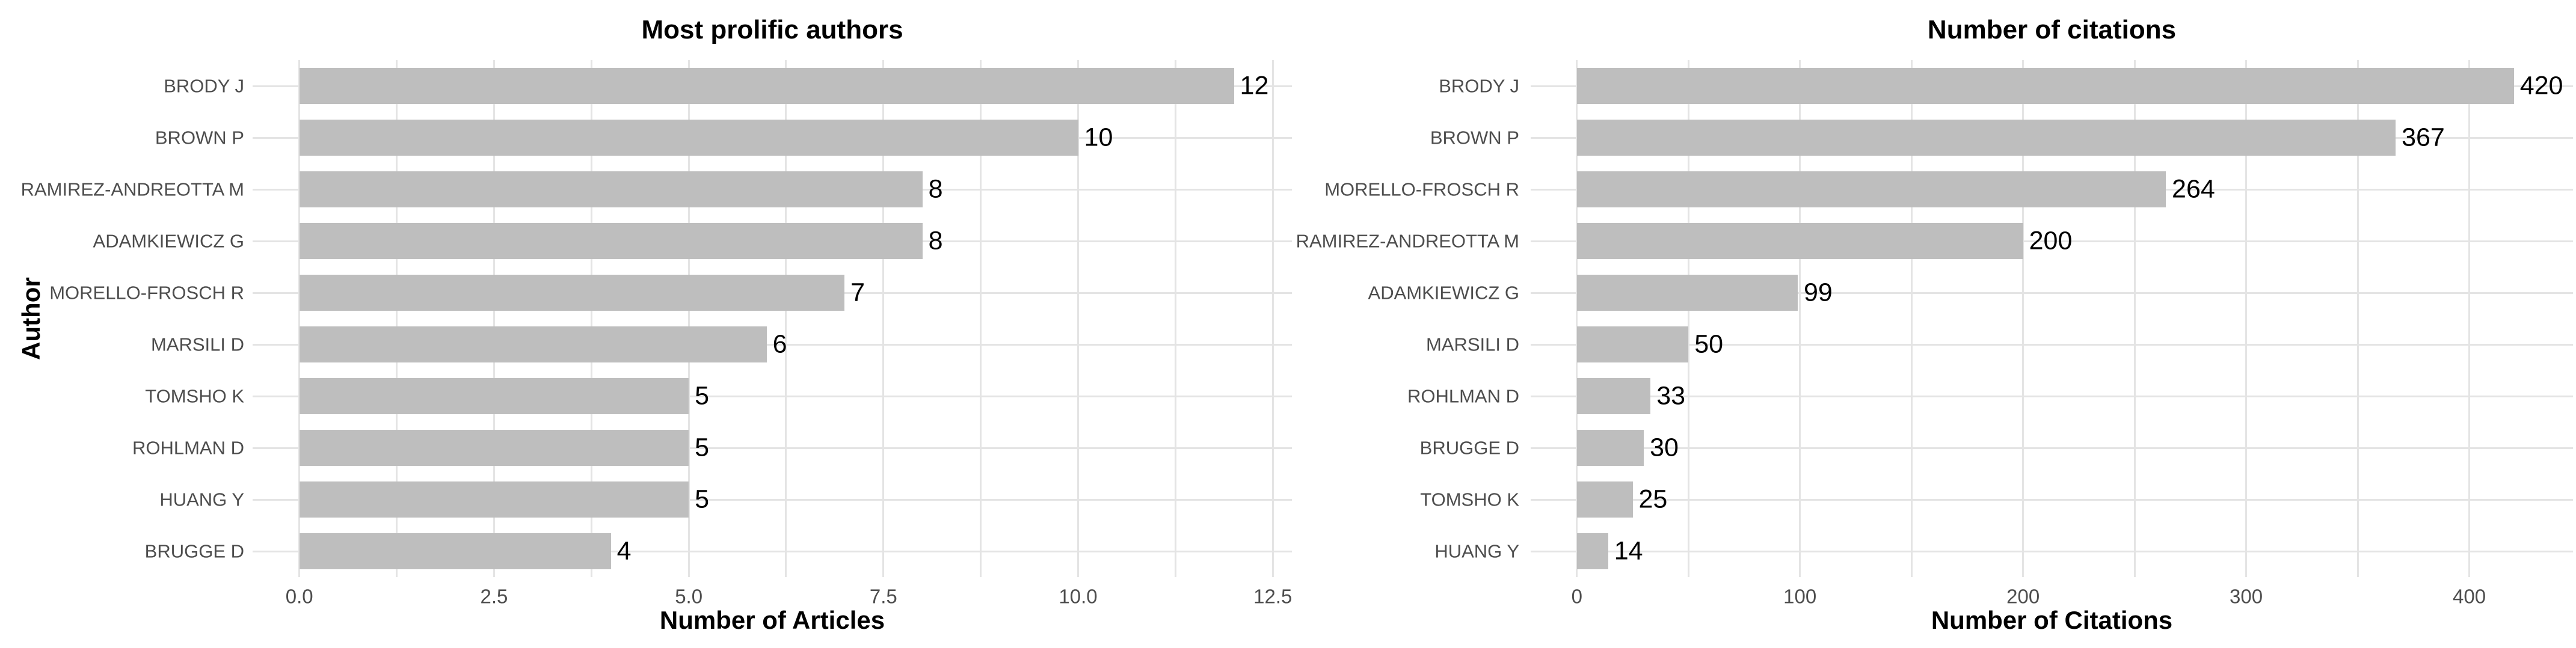 The height and width of the screenshot is (648, 2576). I want to click on x-tick-label: 7.5, so click(883, 597).